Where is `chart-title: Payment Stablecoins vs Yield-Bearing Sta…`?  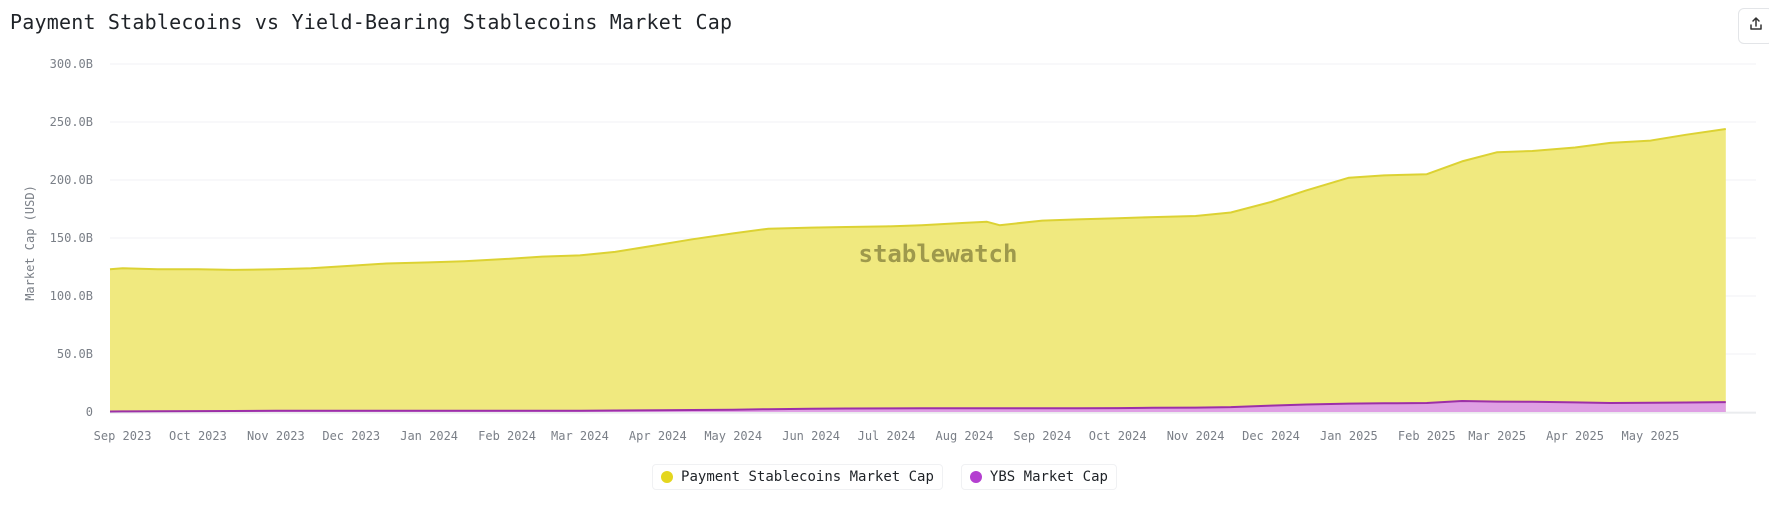 chart-title: Payment Stablecoins vs Yield-Bearing Sta… is located at coordinates (371, 22).